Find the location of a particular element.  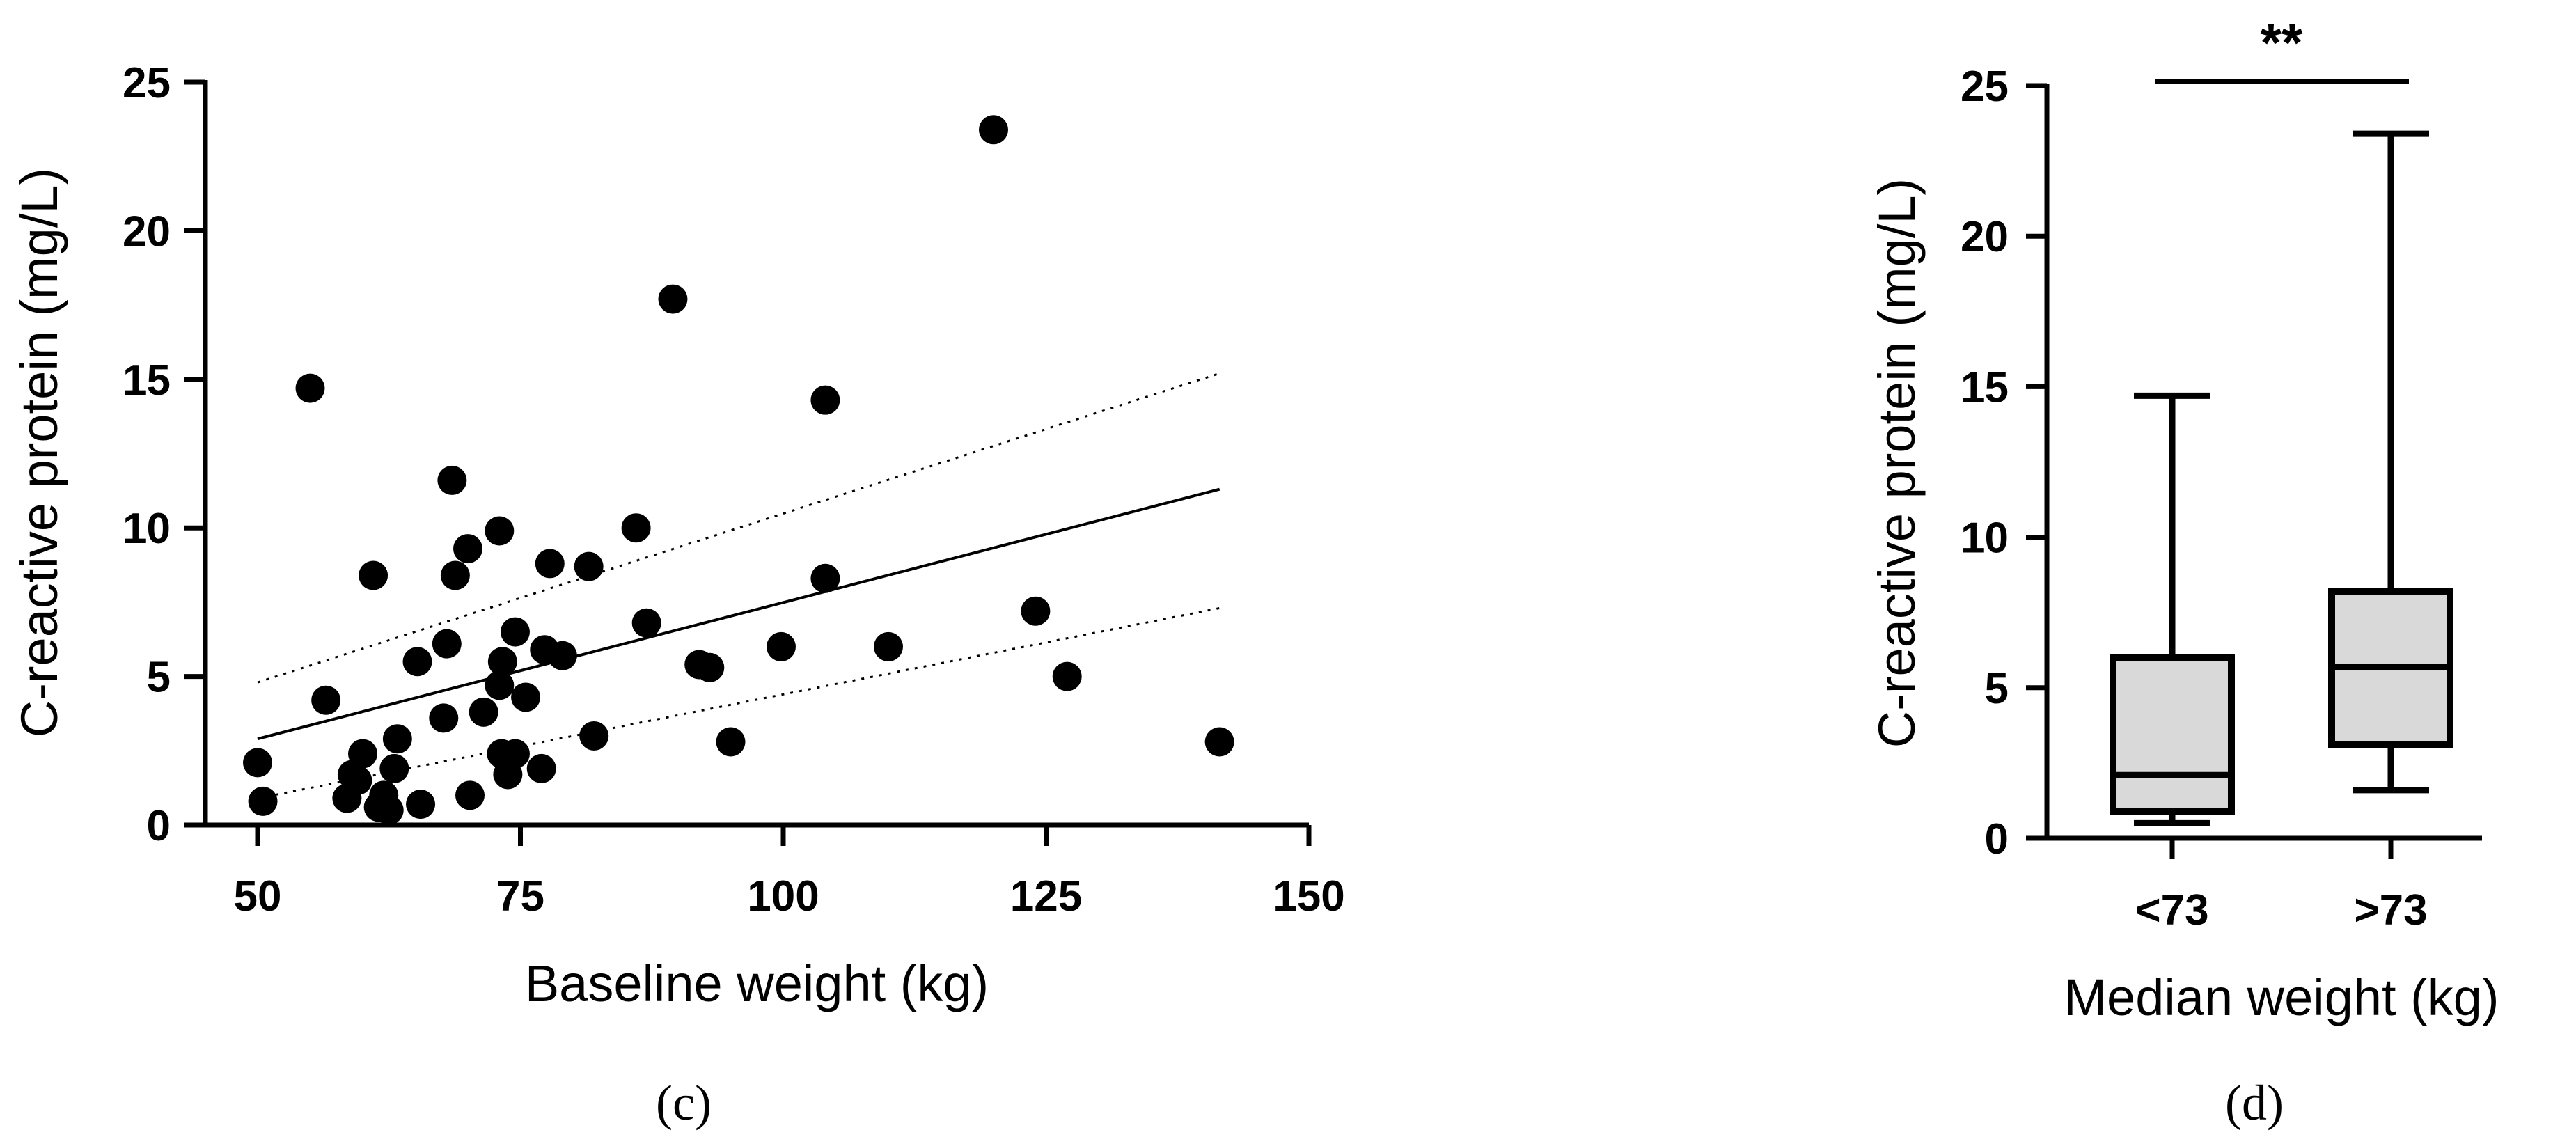

d-y-tick-label: 25 is located at coordinates (1985, 87).